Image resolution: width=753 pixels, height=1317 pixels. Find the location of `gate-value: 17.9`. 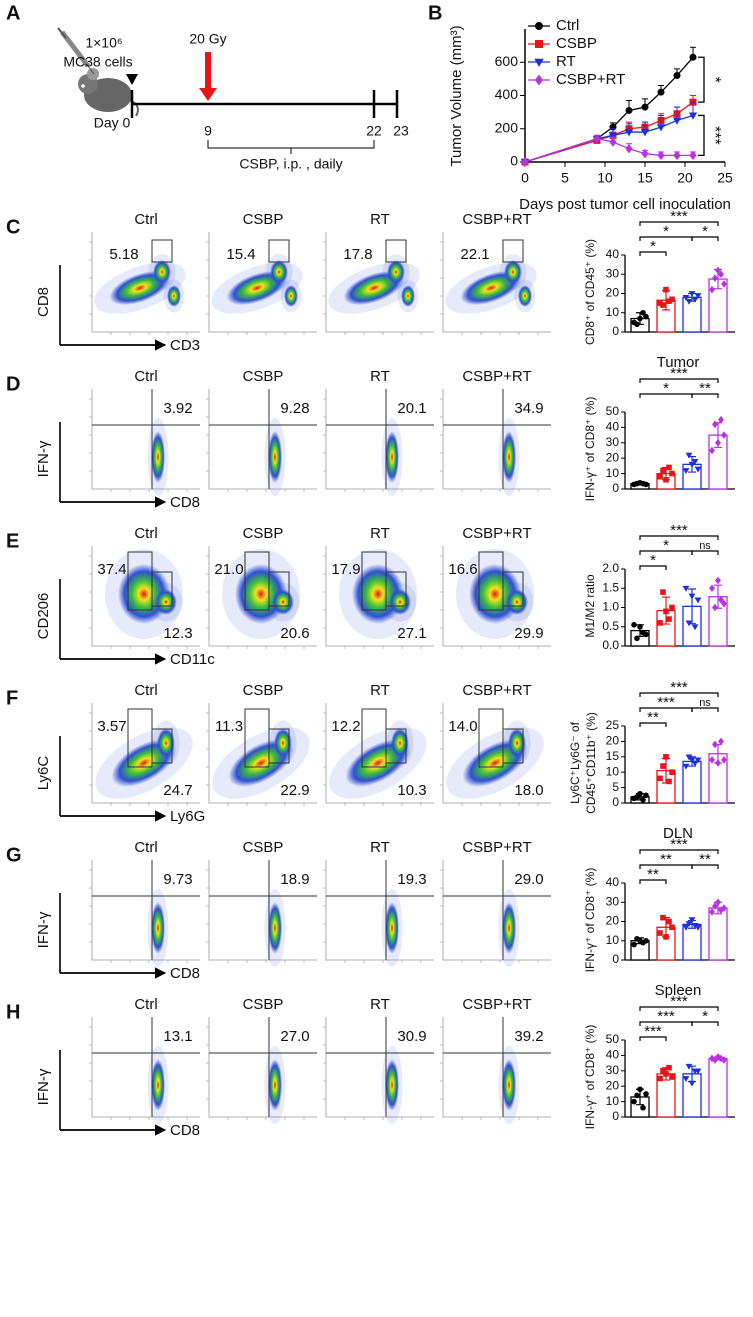

gate-value: 17.9 is located at coordinates (345, 569).